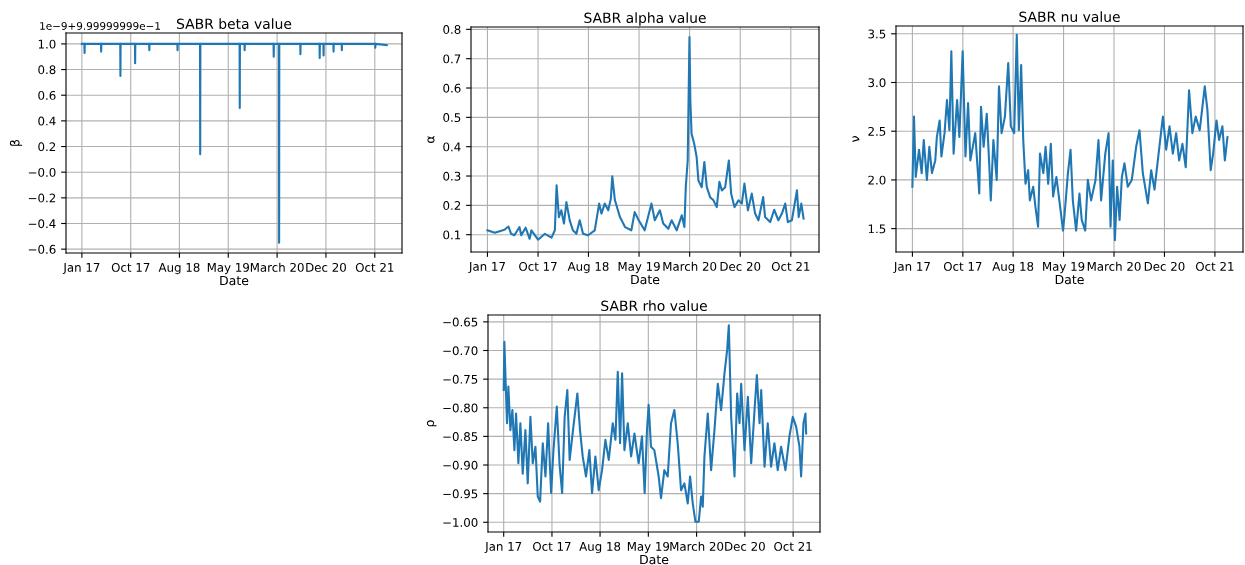 This screenshot has width=1245, height=565. I want to click on y-tick-label: 3.5, so click(877, 34).